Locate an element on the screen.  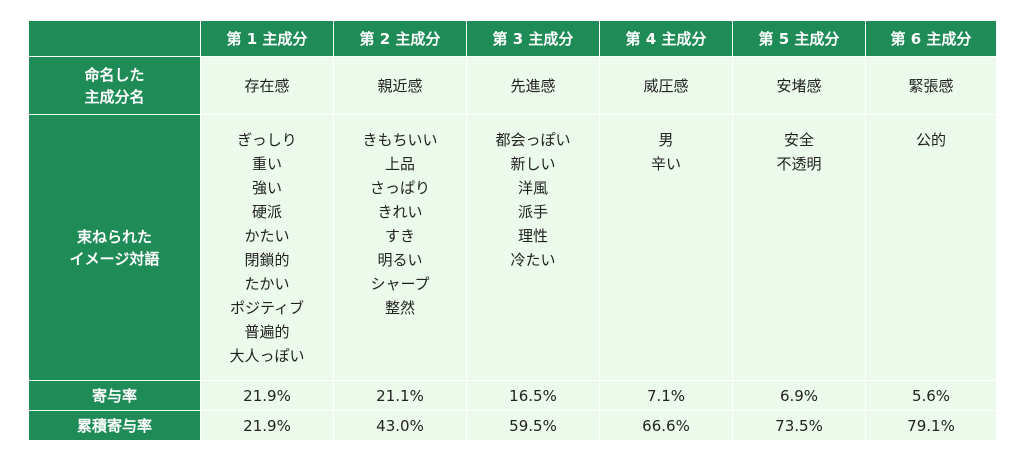
component-header: 第 2 主成分 is located at coordinates (400, 38).